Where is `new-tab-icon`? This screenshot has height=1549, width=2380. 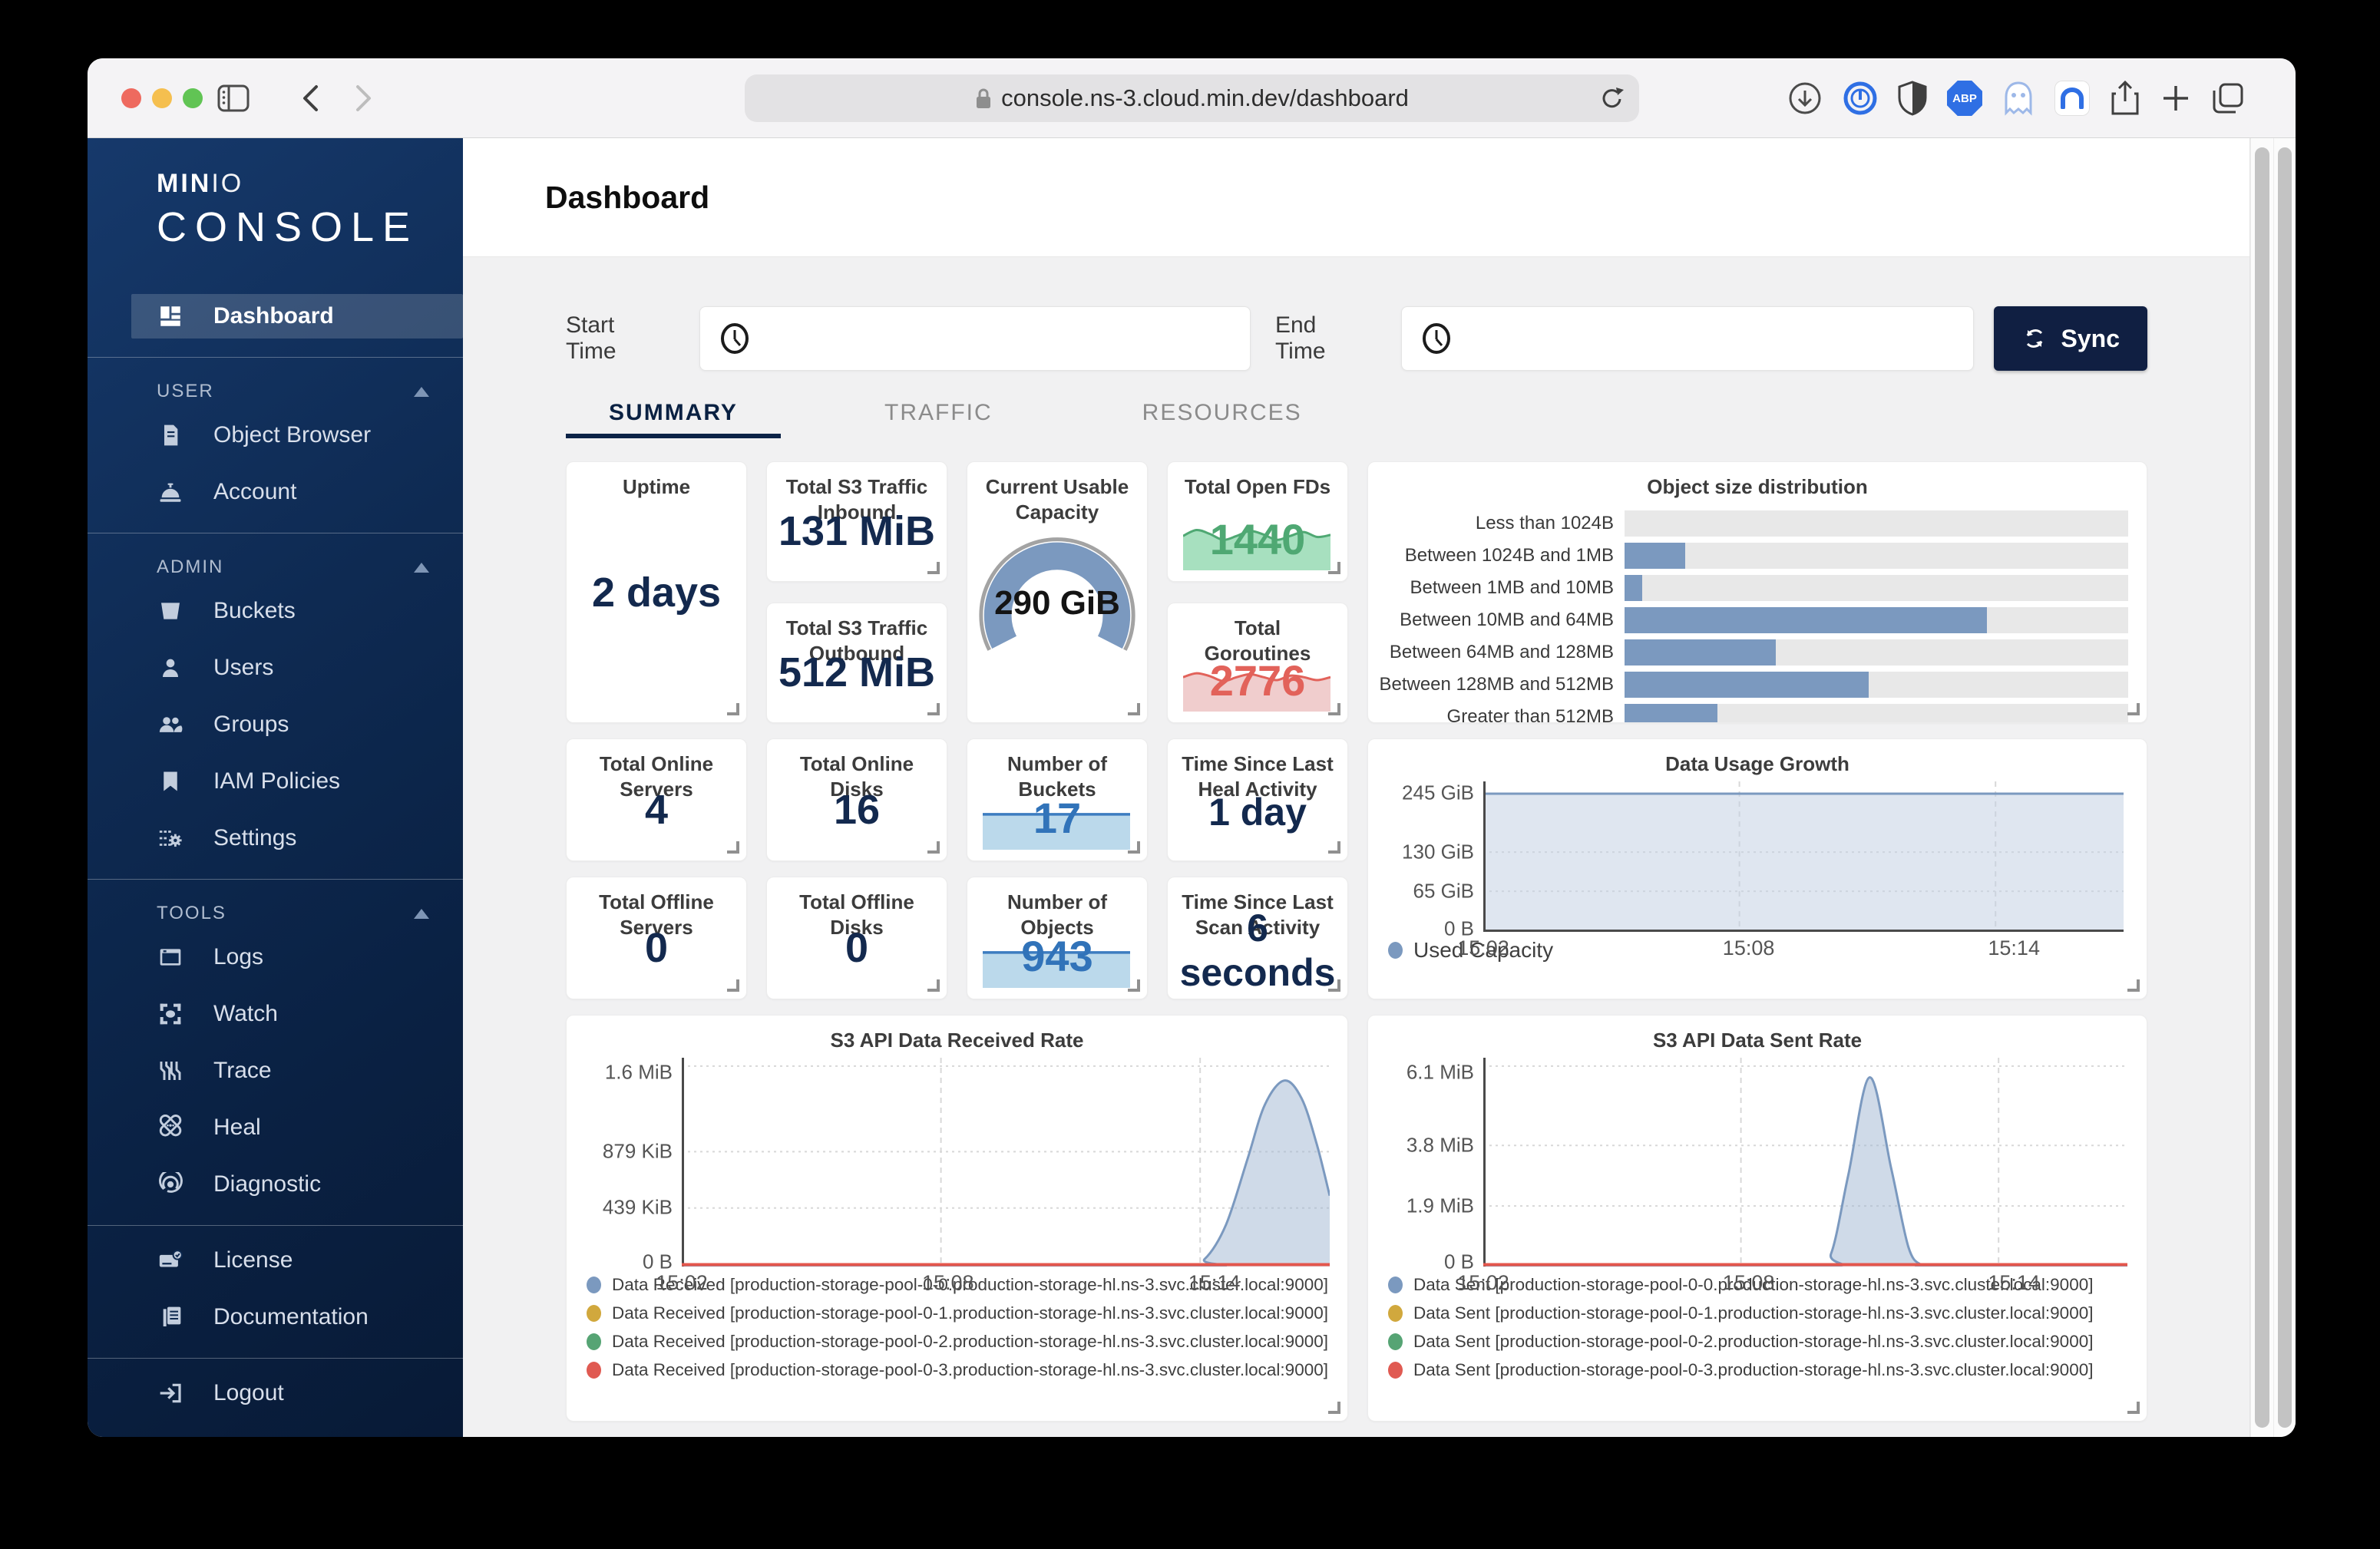
new-tab-icon is located at coordinates (2175, 99).